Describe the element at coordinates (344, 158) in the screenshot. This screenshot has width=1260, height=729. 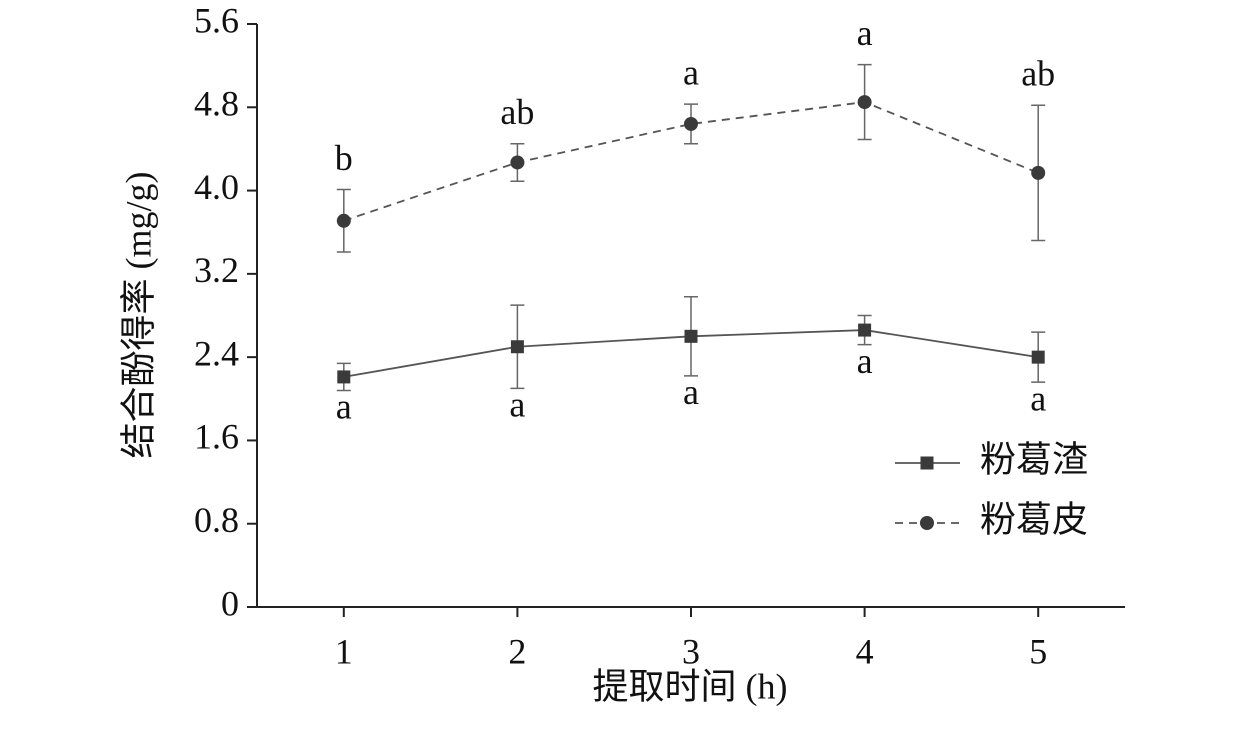
I see `significance-label: b` at that location.